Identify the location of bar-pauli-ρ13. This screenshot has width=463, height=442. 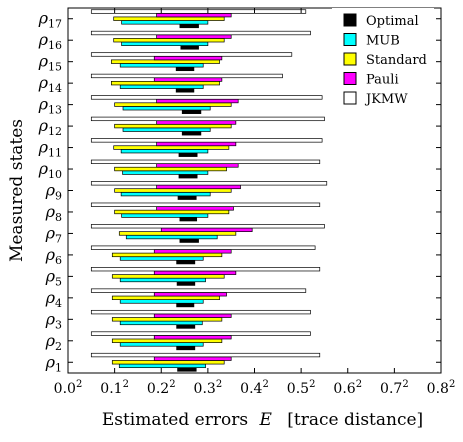
(197, 101).